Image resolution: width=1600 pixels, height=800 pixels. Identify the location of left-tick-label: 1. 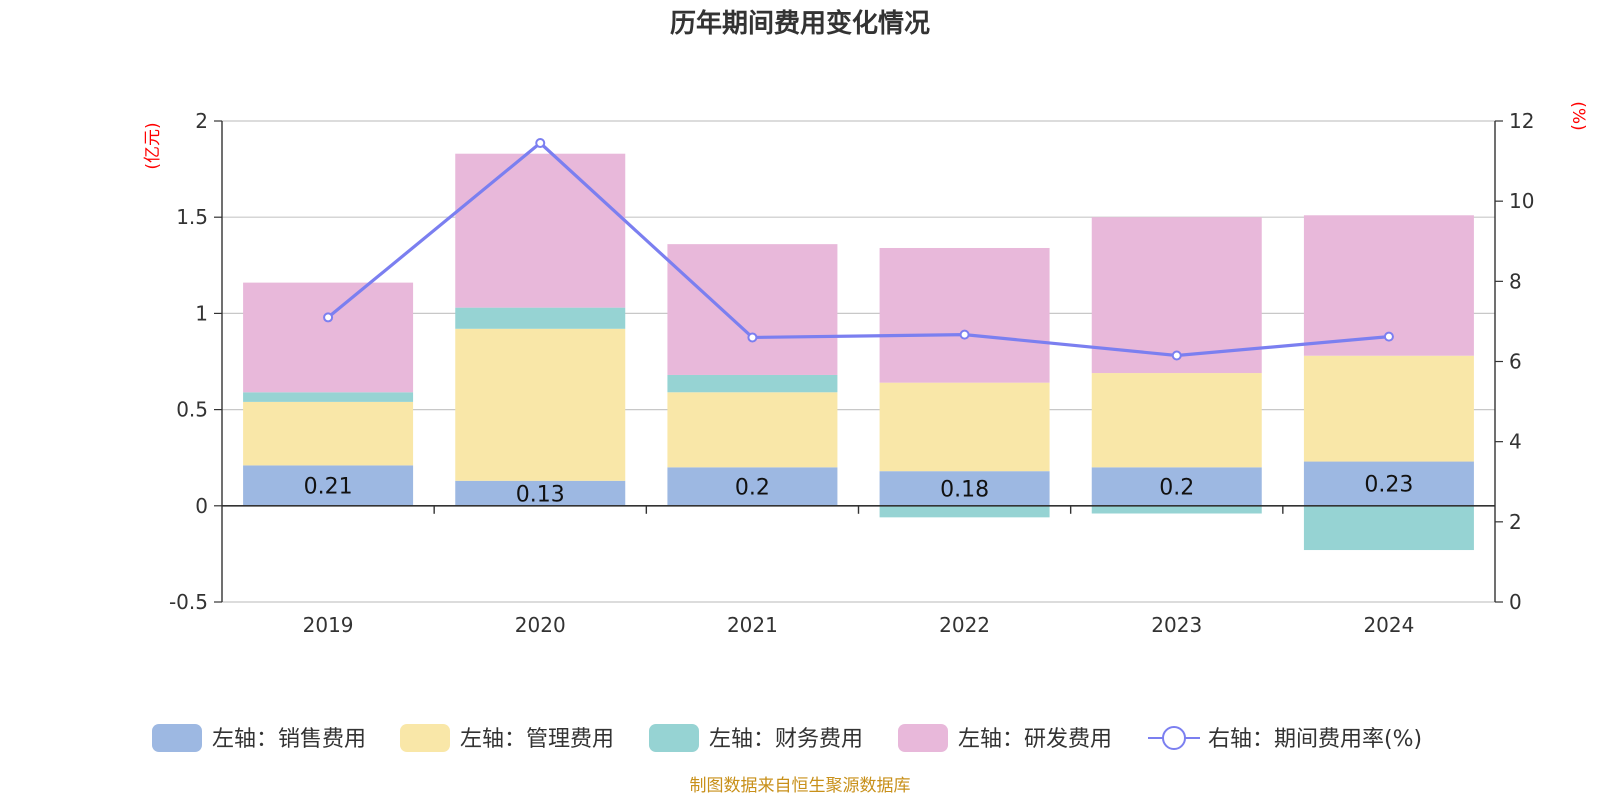
(201, 313).